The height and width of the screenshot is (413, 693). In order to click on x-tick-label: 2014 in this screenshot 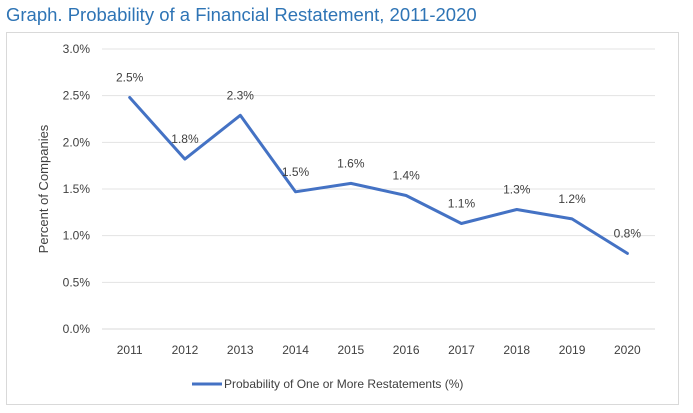, I will do `click(295, 350)`.